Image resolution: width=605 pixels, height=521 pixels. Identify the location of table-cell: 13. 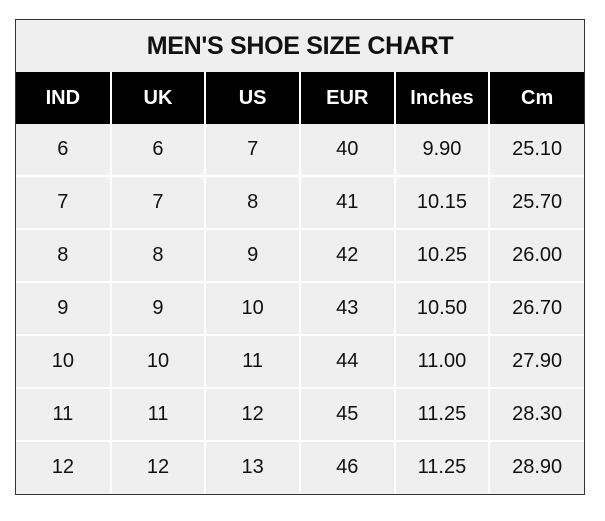
(252, 466).